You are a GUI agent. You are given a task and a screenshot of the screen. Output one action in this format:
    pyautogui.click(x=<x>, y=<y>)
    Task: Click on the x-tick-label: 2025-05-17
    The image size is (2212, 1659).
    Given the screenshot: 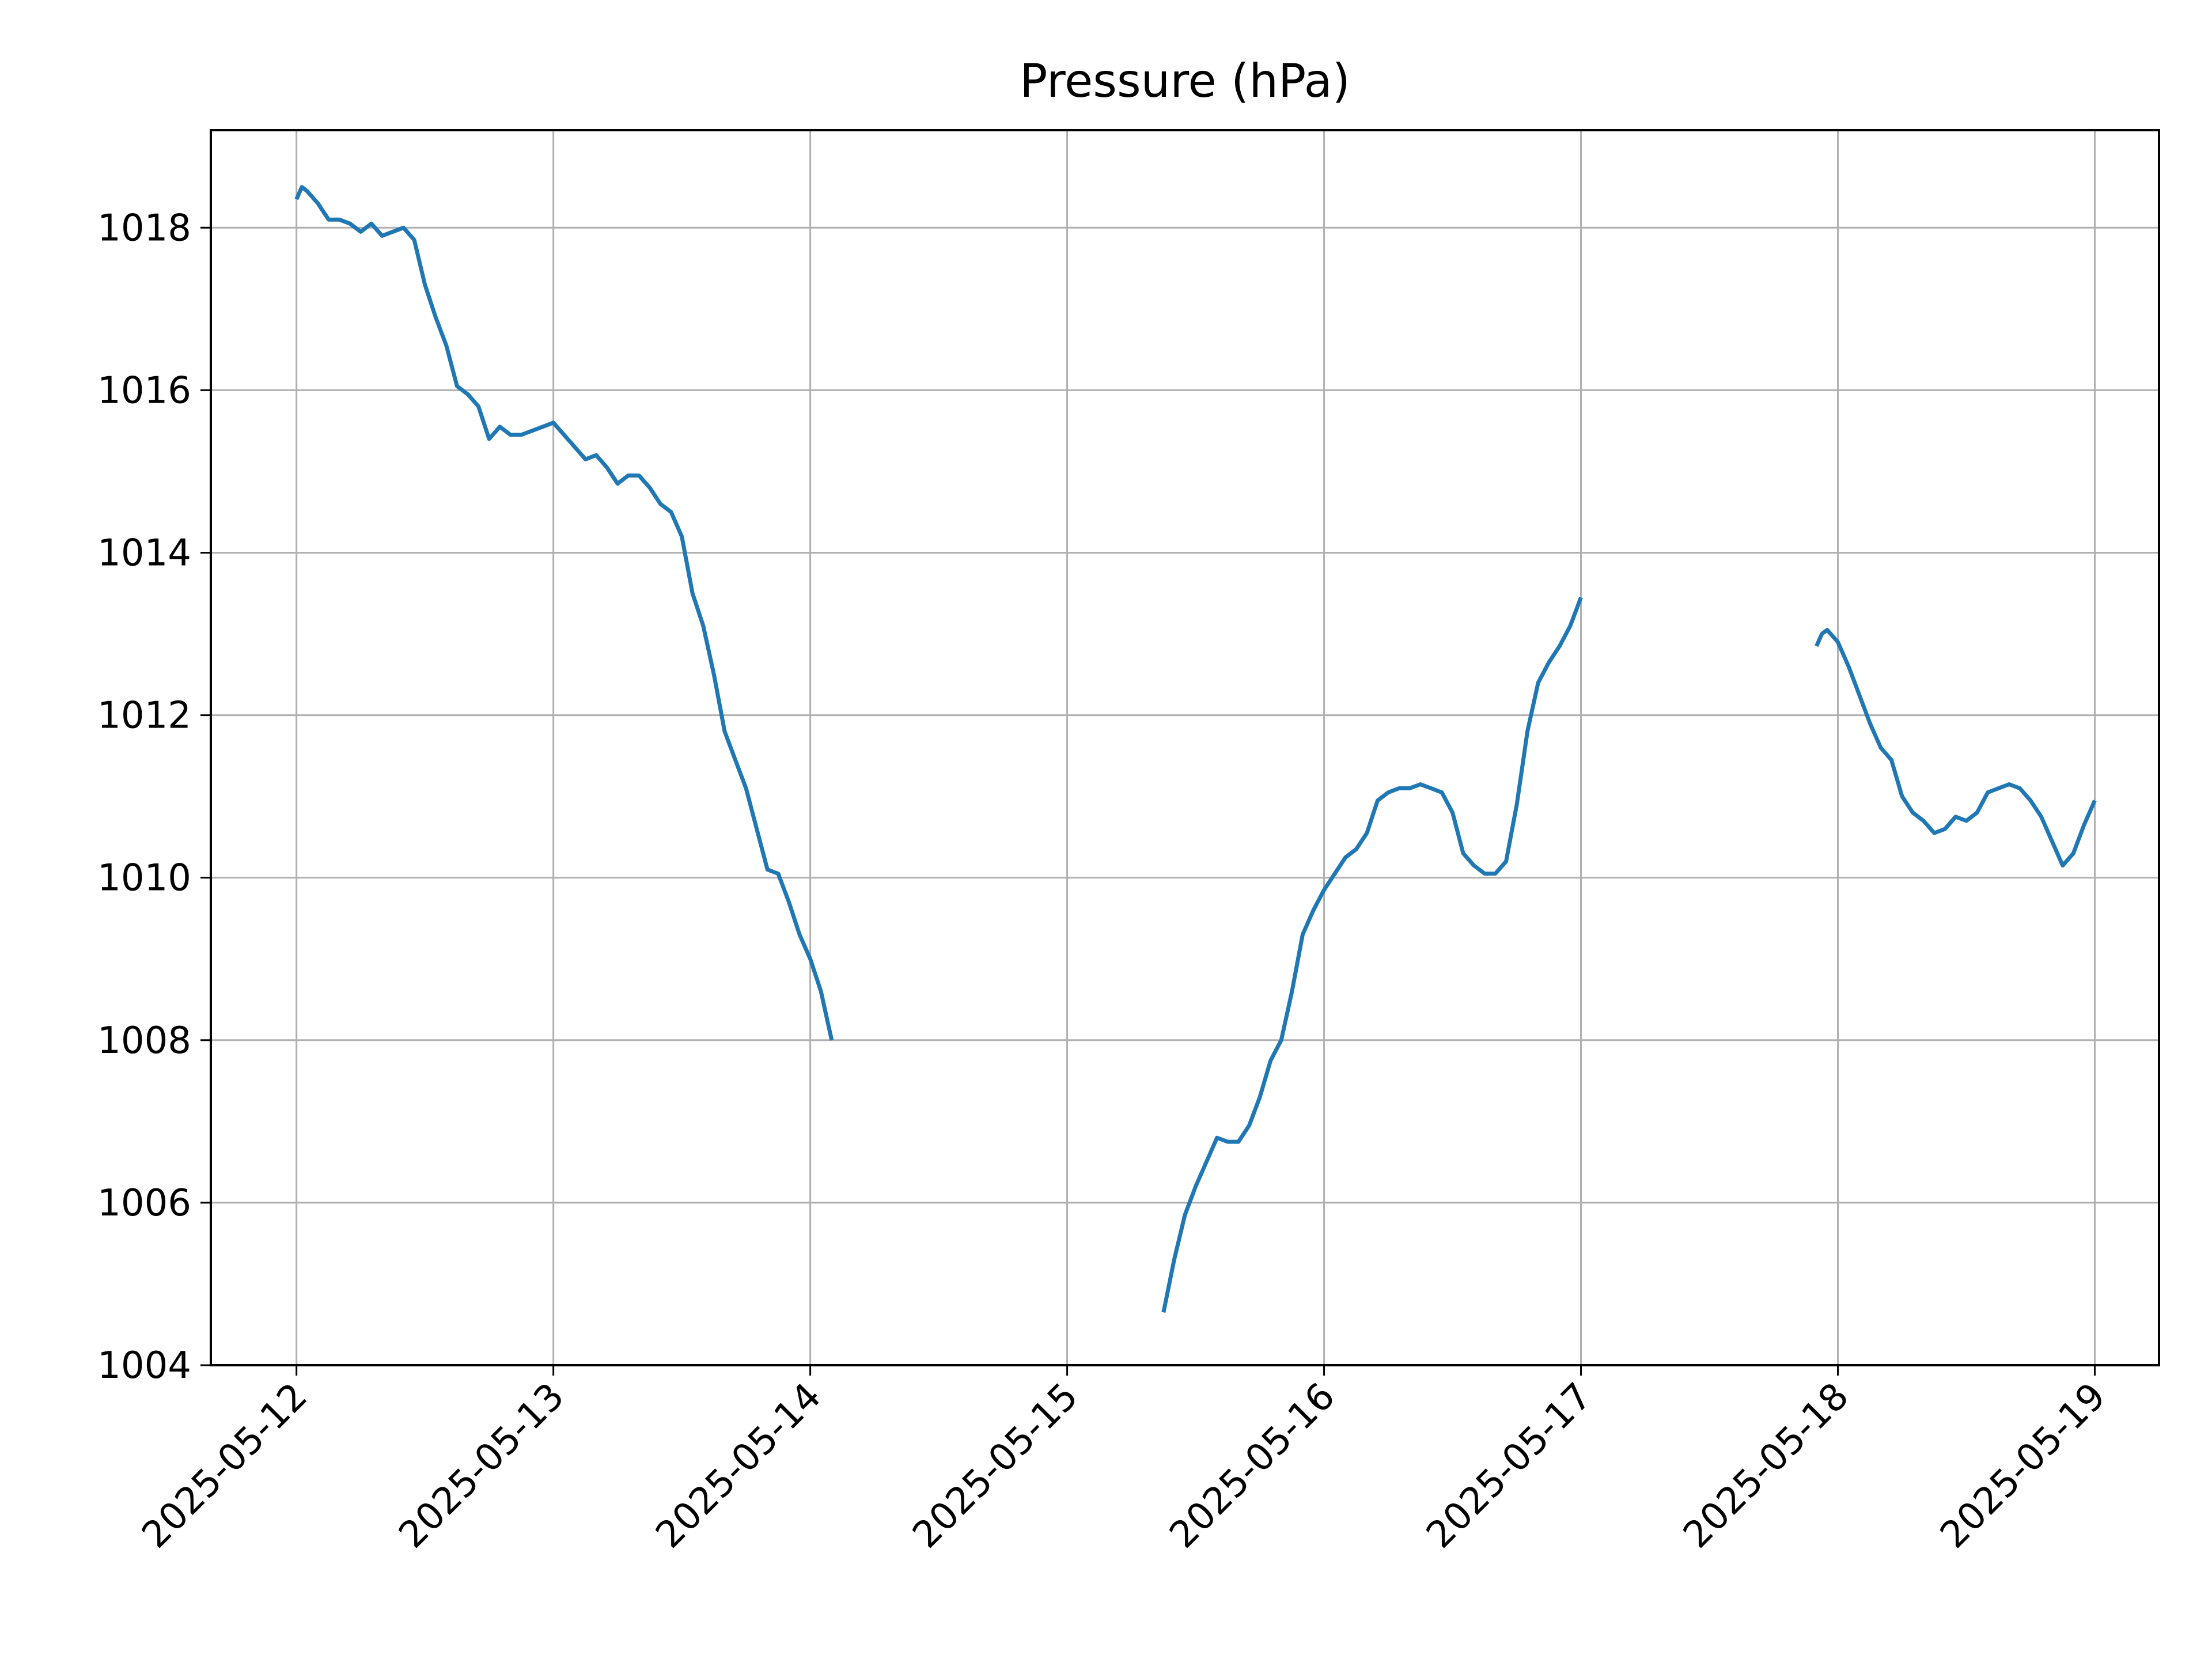 What is the action you would take?
    pyautogui.click(x=1509, y=1465)
    